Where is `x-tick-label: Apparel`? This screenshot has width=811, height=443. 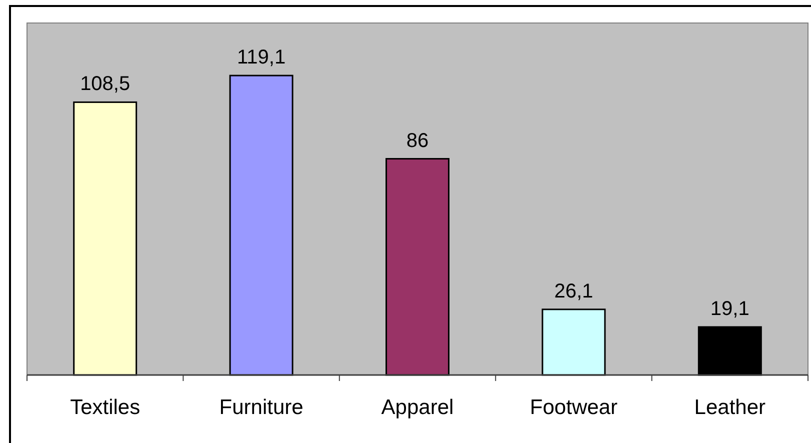 x-tick-label: Apparel is located at coordinates (417, 407).